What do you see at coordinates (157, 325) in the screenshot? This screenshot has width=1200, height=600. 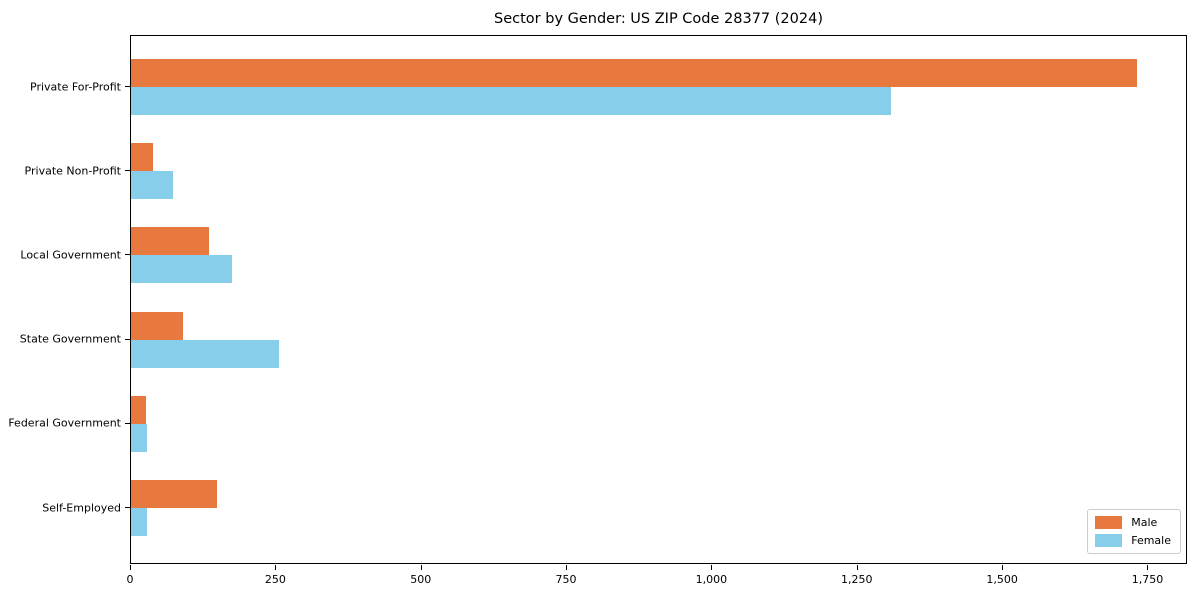 I see `bar-male-state-government` at bounding box center [157, 325].